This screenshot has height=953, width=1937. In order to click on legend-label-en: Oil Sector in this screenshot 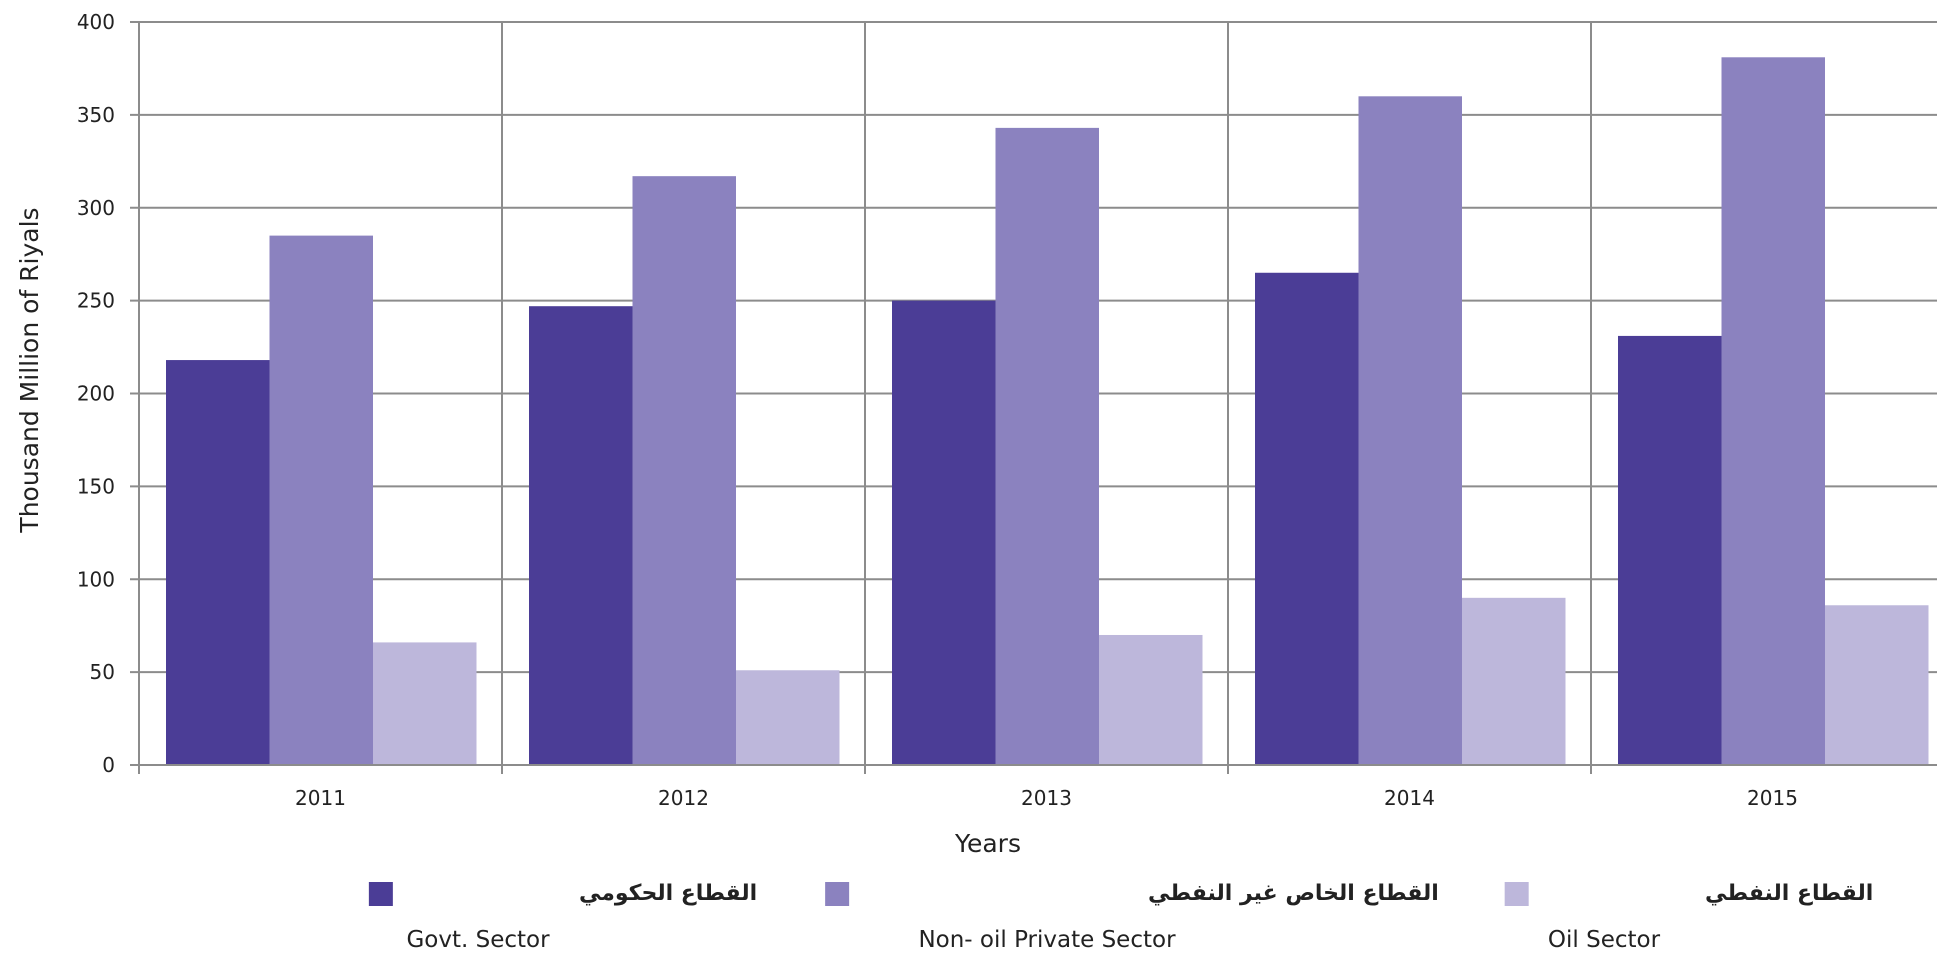, I will do `click(1604, 940)`.